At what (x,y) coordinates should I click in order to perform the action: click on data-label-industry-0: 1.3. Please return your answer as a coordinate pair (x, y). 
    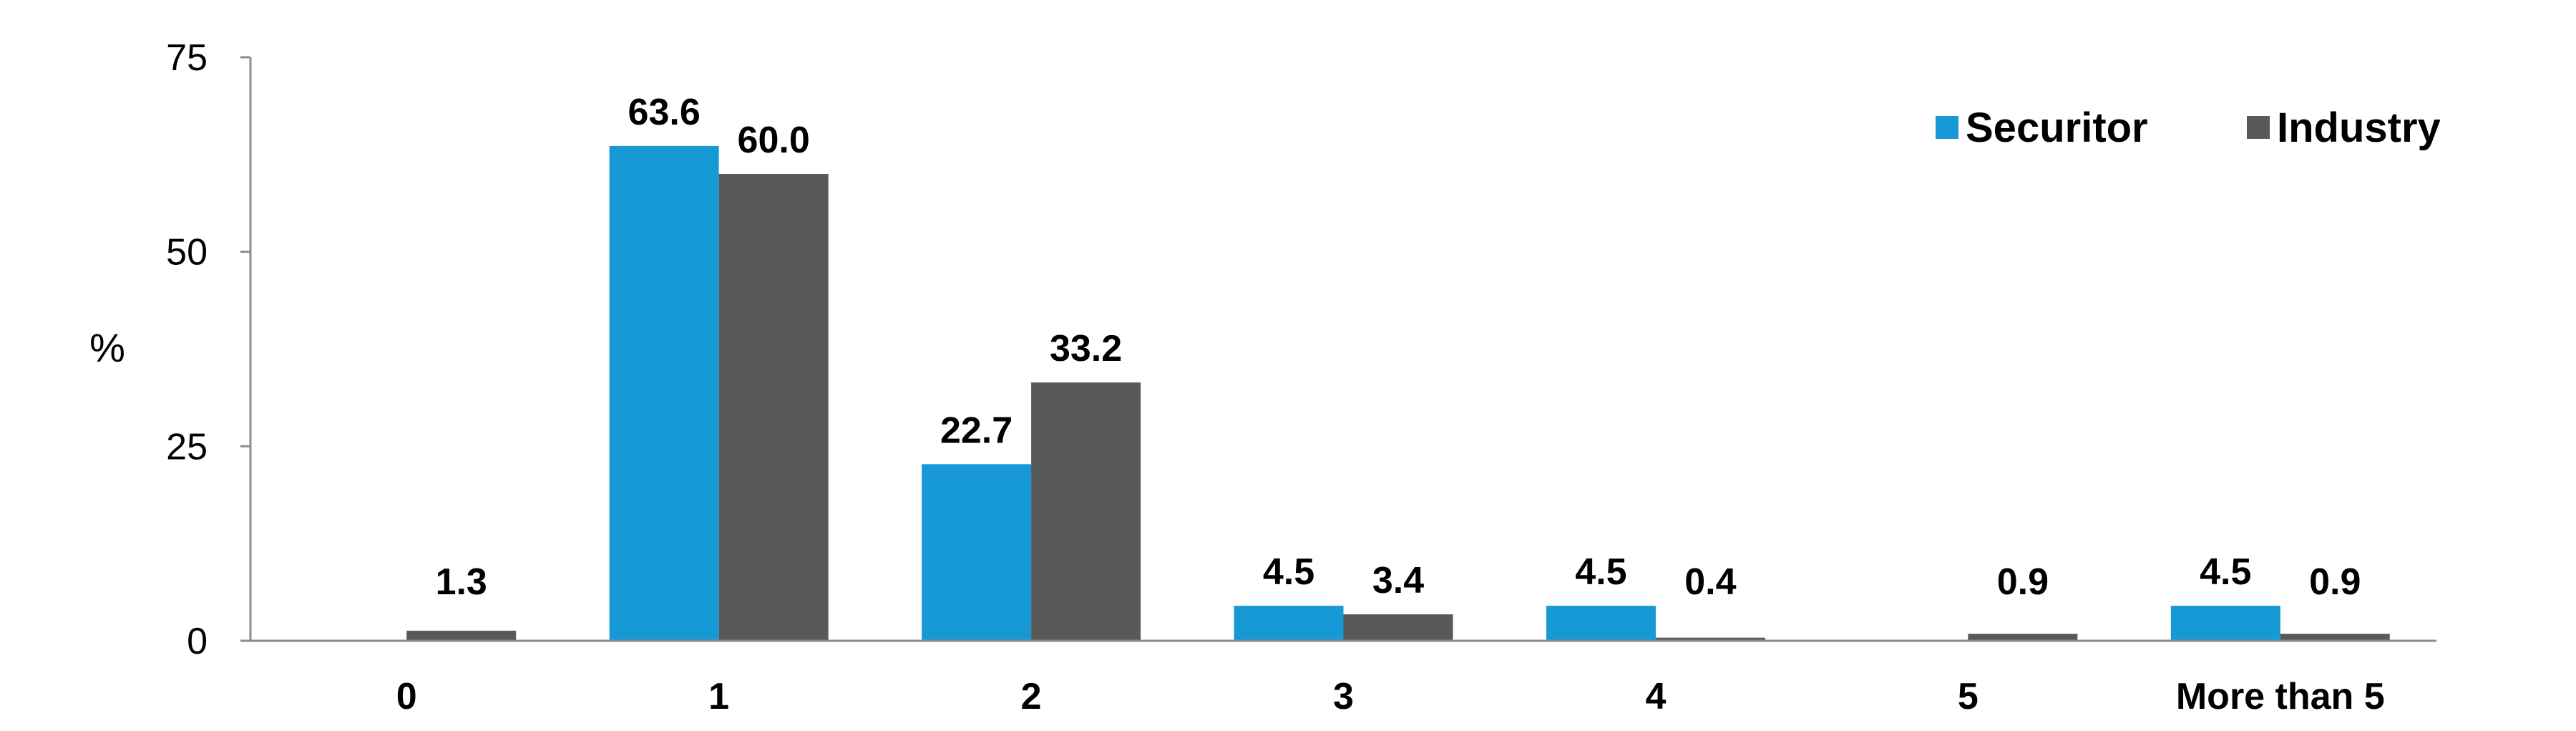
    Looking at the image, I should click on (461, 582).